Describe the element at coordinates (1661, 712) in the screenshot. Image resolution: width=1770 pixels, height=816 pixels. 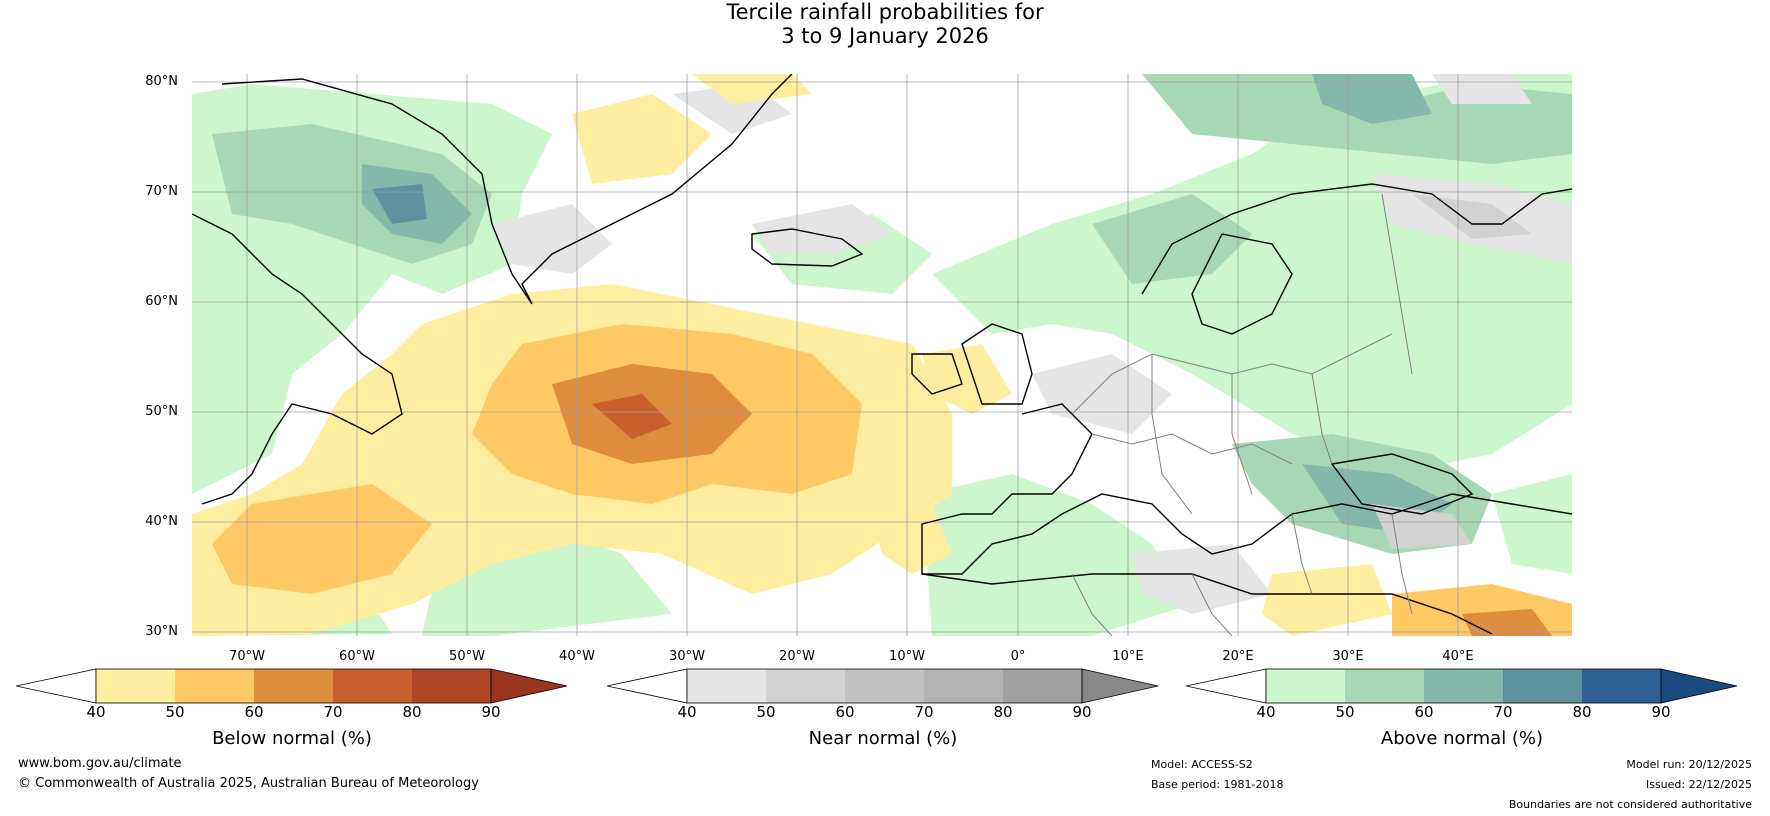
I see `above-tick-90: 90` at that location.